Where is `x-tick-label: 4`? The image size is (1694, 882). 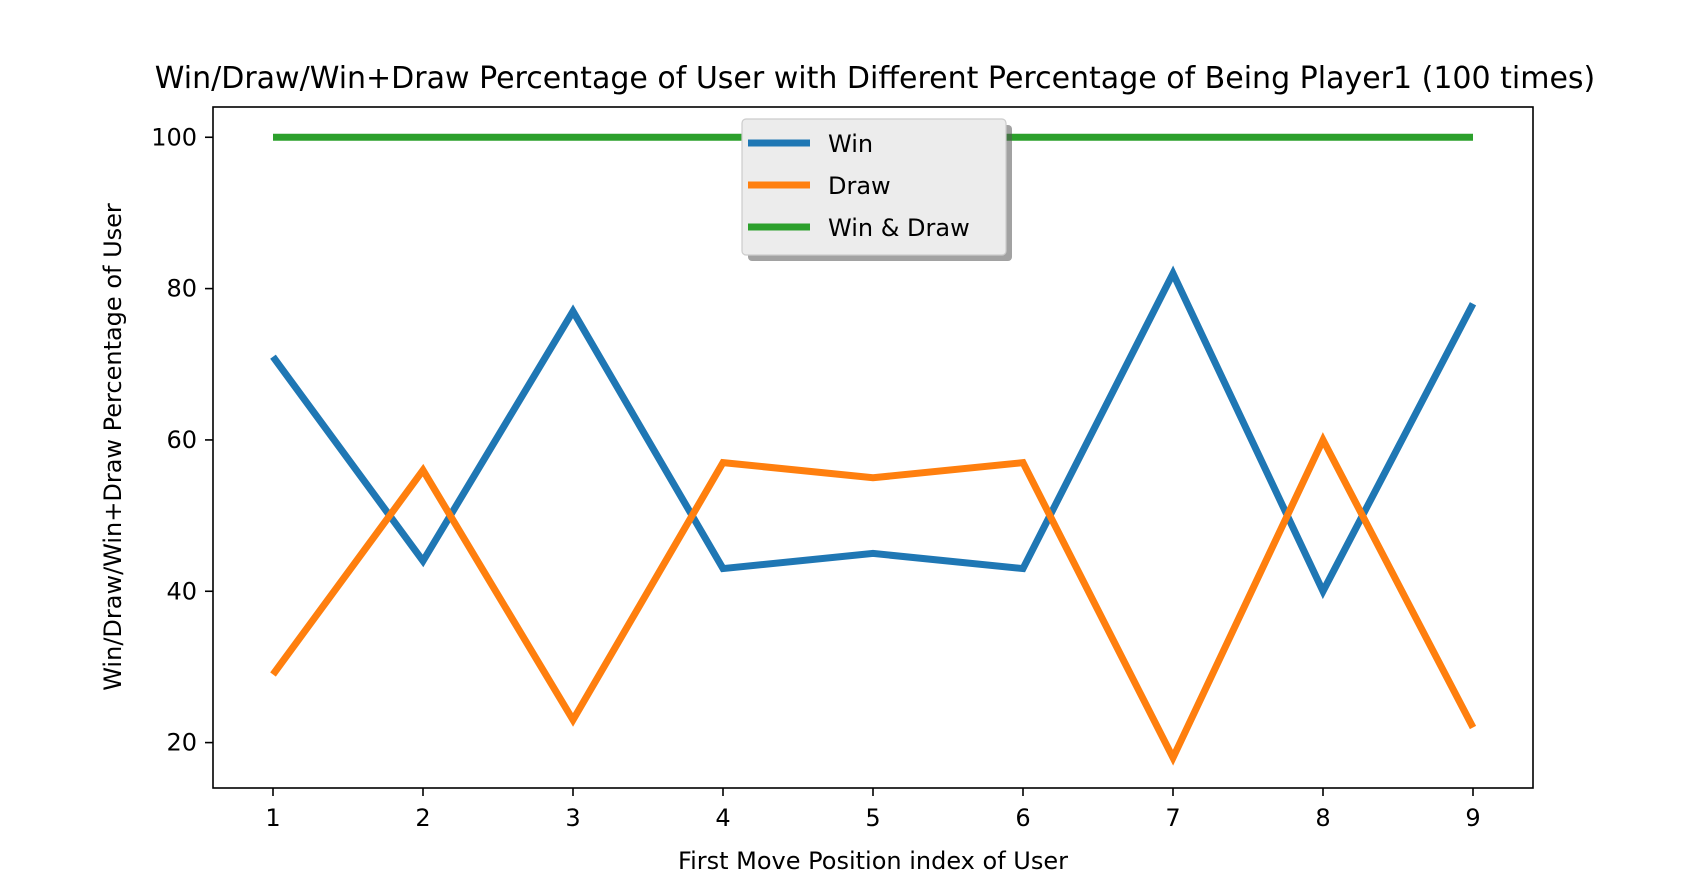 x-tick-label: 4 is located at coordinates (722, 818).